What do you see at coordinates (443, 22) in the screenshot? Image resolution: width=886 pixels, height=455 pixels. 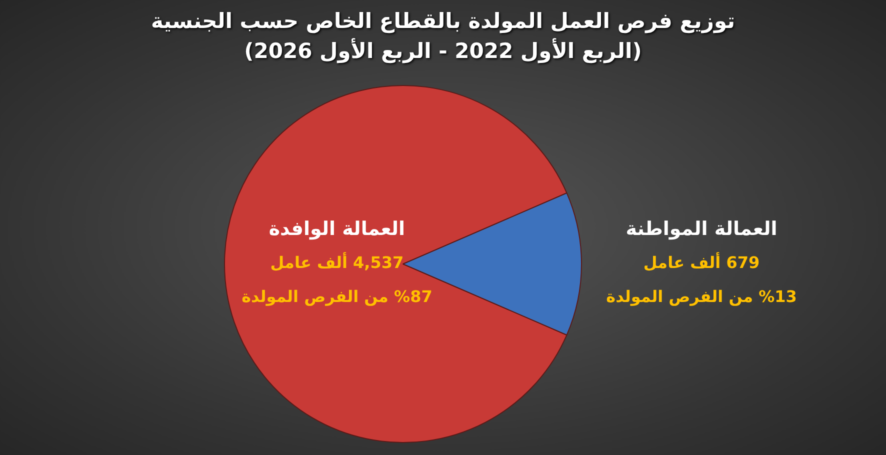 I see `chart-title: توزيع فرص العمل المولدة بالقطاع الخاص حسب الجنسية` at bounding box center [443, 22].